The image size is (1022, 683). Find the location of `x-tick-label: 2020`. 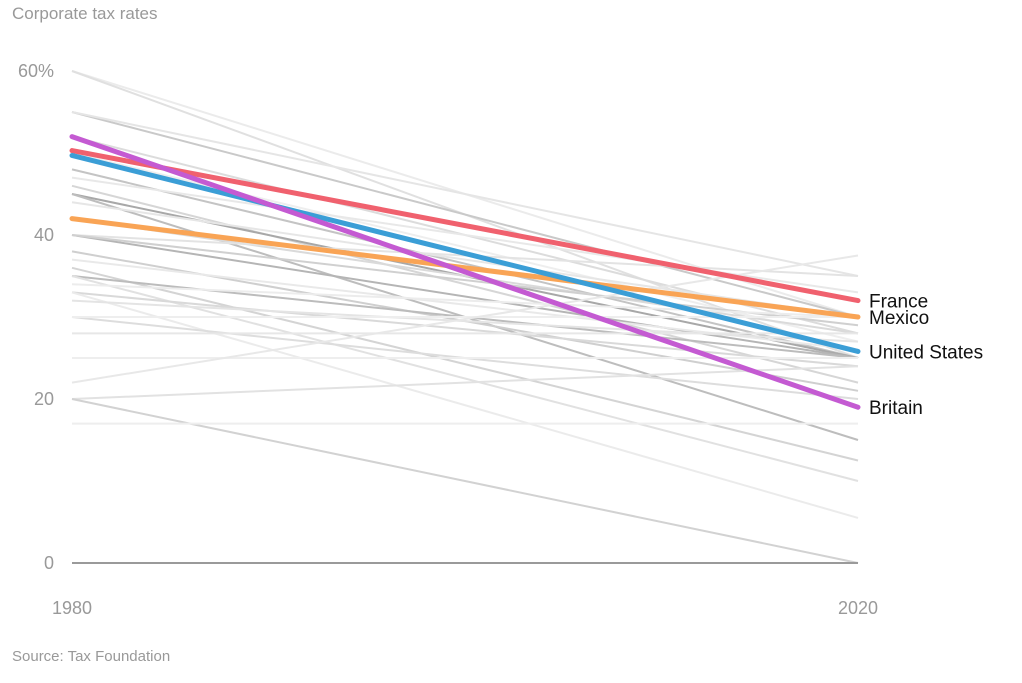

x-tick-label: 2020 is located at coordinates (858, 608).